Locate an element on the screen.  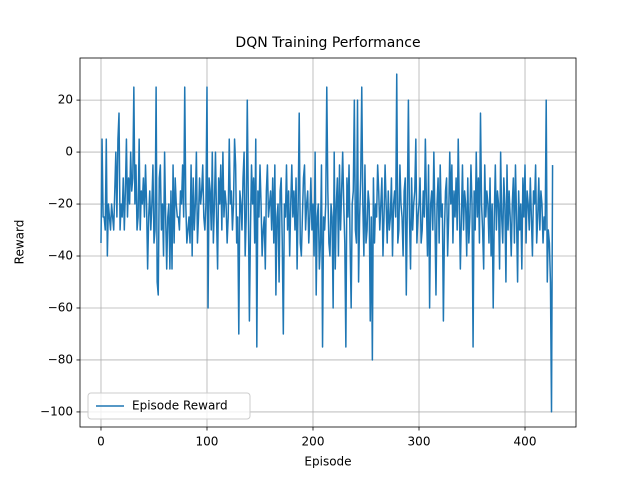
y-tick-label: −100 is located at coordinates (56, 411).